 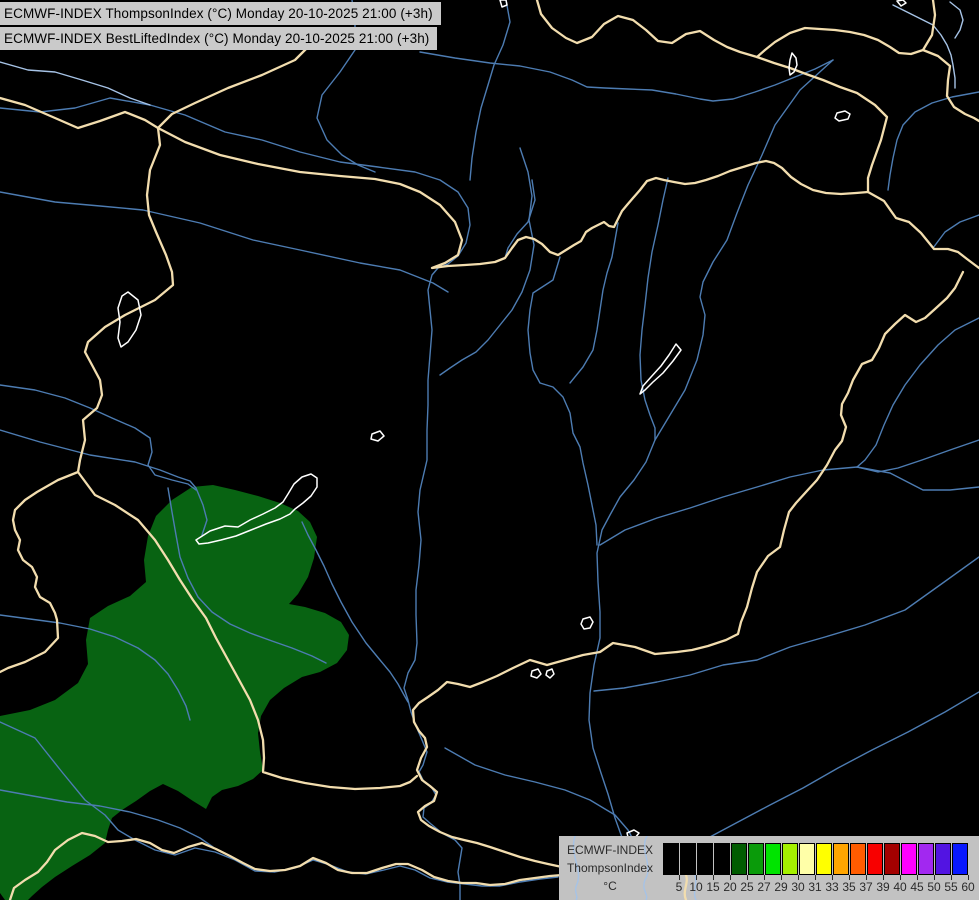 What do you see at coordinates (610, 868) in the screenshot?
I see `legend-index-name: ThompsonIndex` at bounding box center [610, 868].